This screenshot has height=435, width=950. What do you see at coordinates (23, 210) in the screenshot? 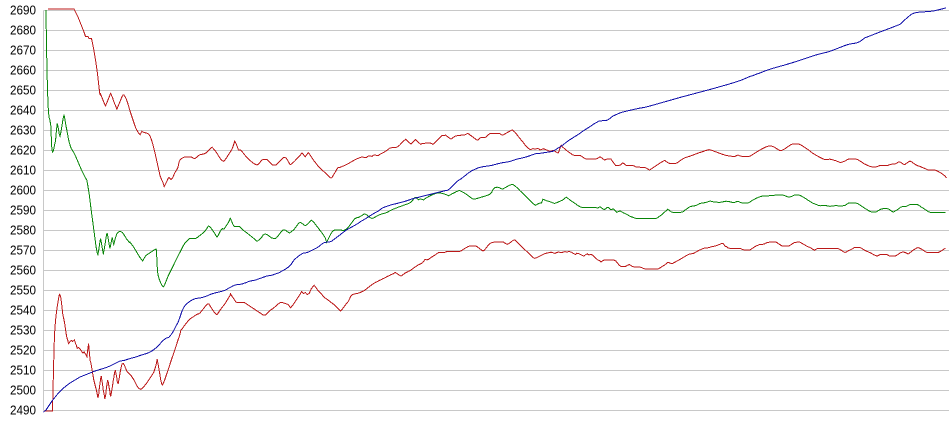
I see `svg-text: 2590` at bounding box center [23, 210].